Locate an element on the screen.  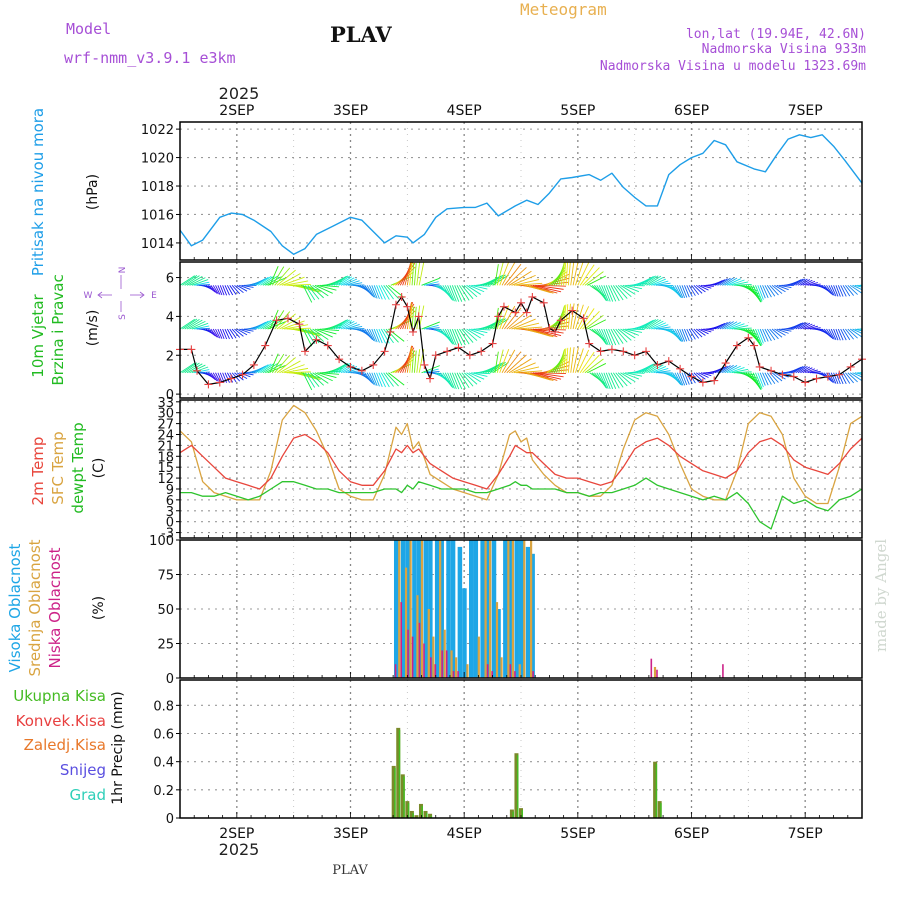
y-tick-label: 1016 is located at coordinates (157, 215).